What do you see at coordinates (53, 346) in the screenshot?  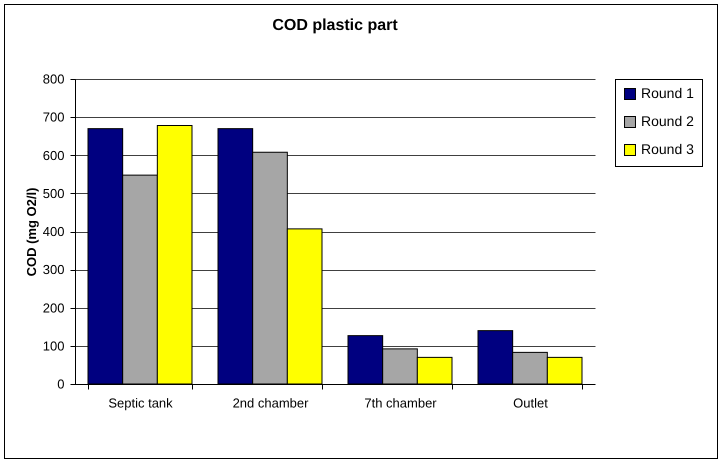 I see `y-tick-label: 100` at bounding box center [53, 346].